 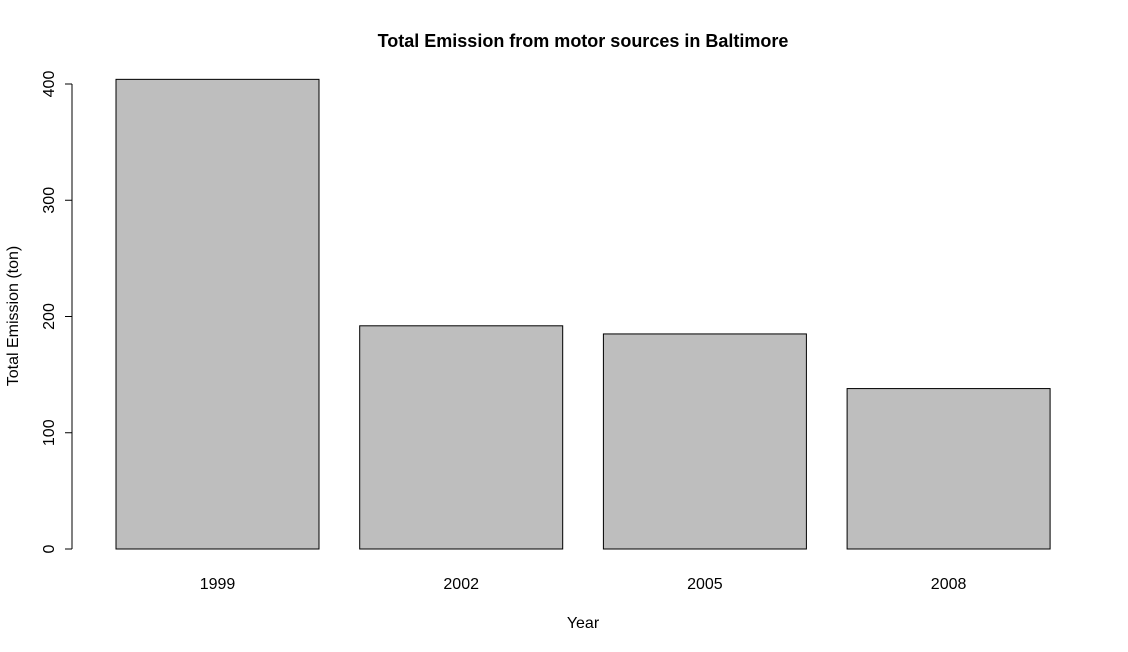 What do you see at coordinates (218, 584) in the screenshot?
I see `x-tick-label: 1999` at bounding box center [218, 584].